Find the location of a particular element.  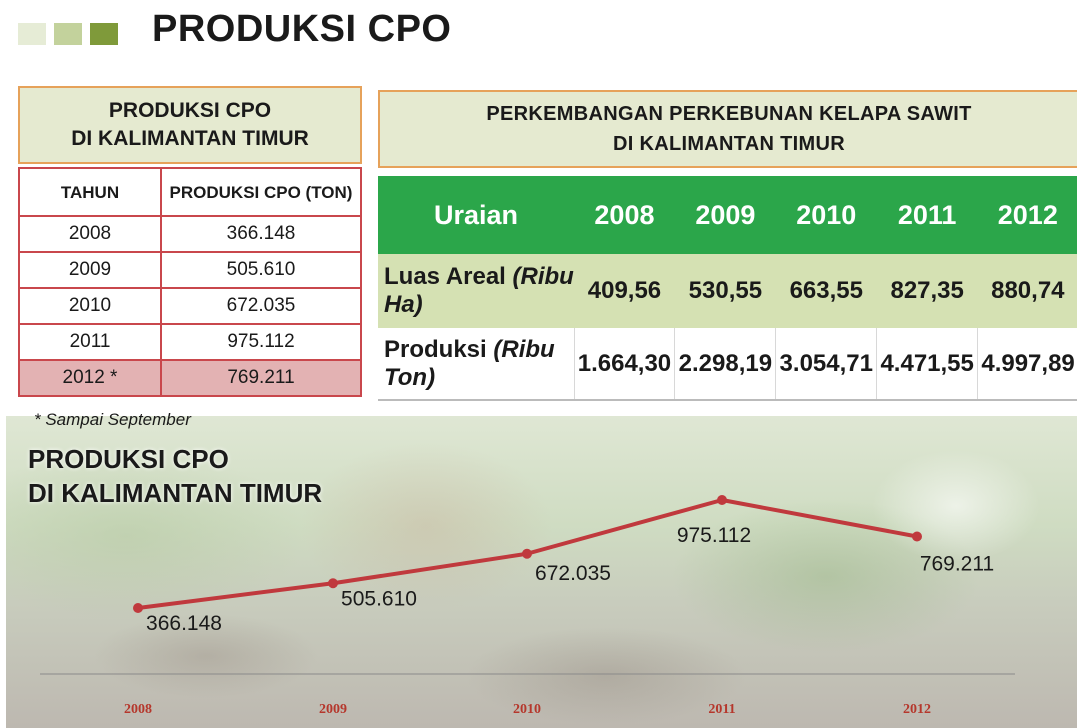

table-row: 2009 505.610 is located at coordinates (190, 270).